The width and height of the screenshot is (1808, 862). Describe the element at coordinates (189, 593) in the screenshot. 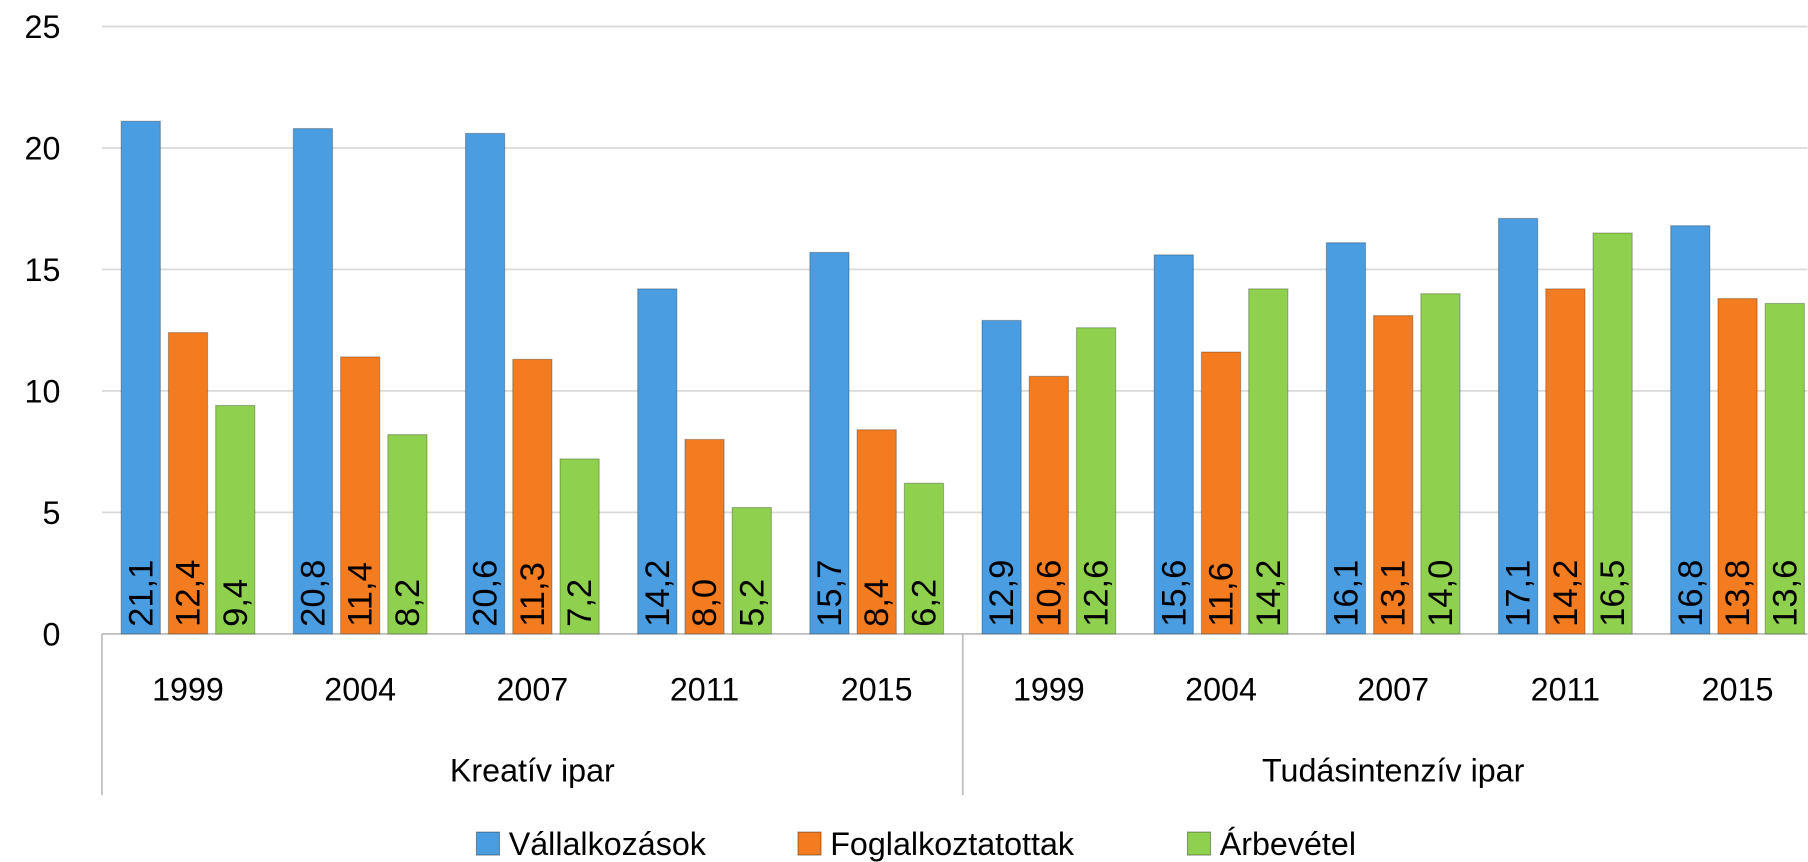

I see `data-label: 12,4` at that location.